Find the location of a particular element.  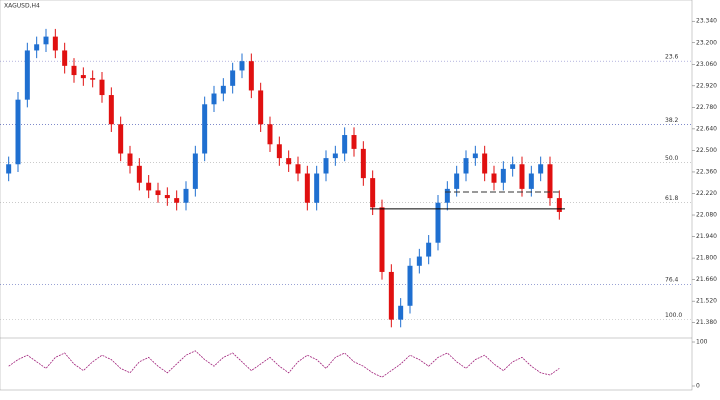

y-tick-label: 23.060 is located at coordinates (706, 64).